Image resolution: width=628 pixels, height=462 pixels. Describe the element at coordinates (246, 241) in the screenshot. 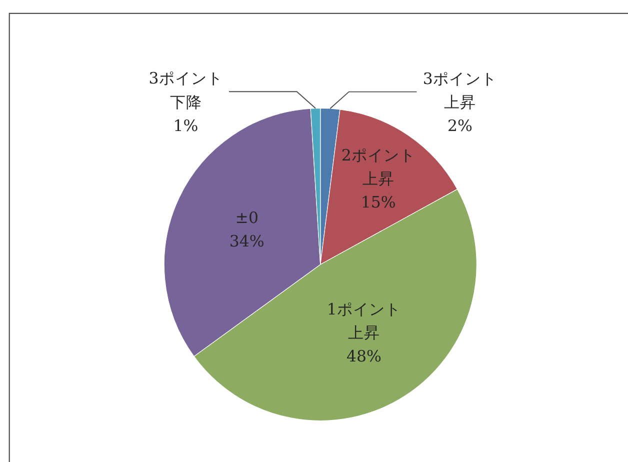

I see `data-label: 34%` at that location.